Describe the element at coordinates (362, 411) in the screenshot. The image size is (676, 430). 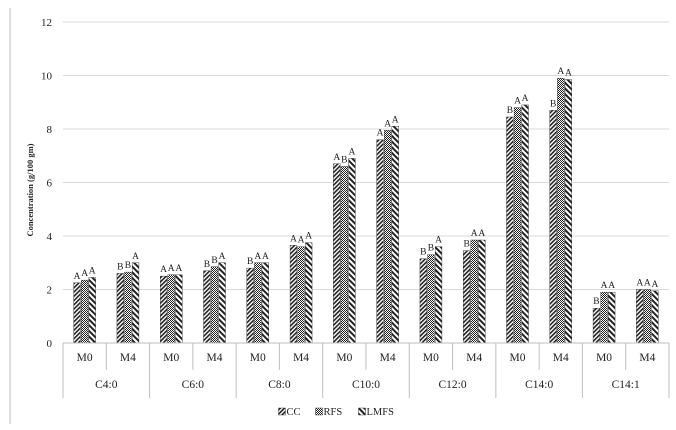
I see `legend-swatch-lmfs` at that location.